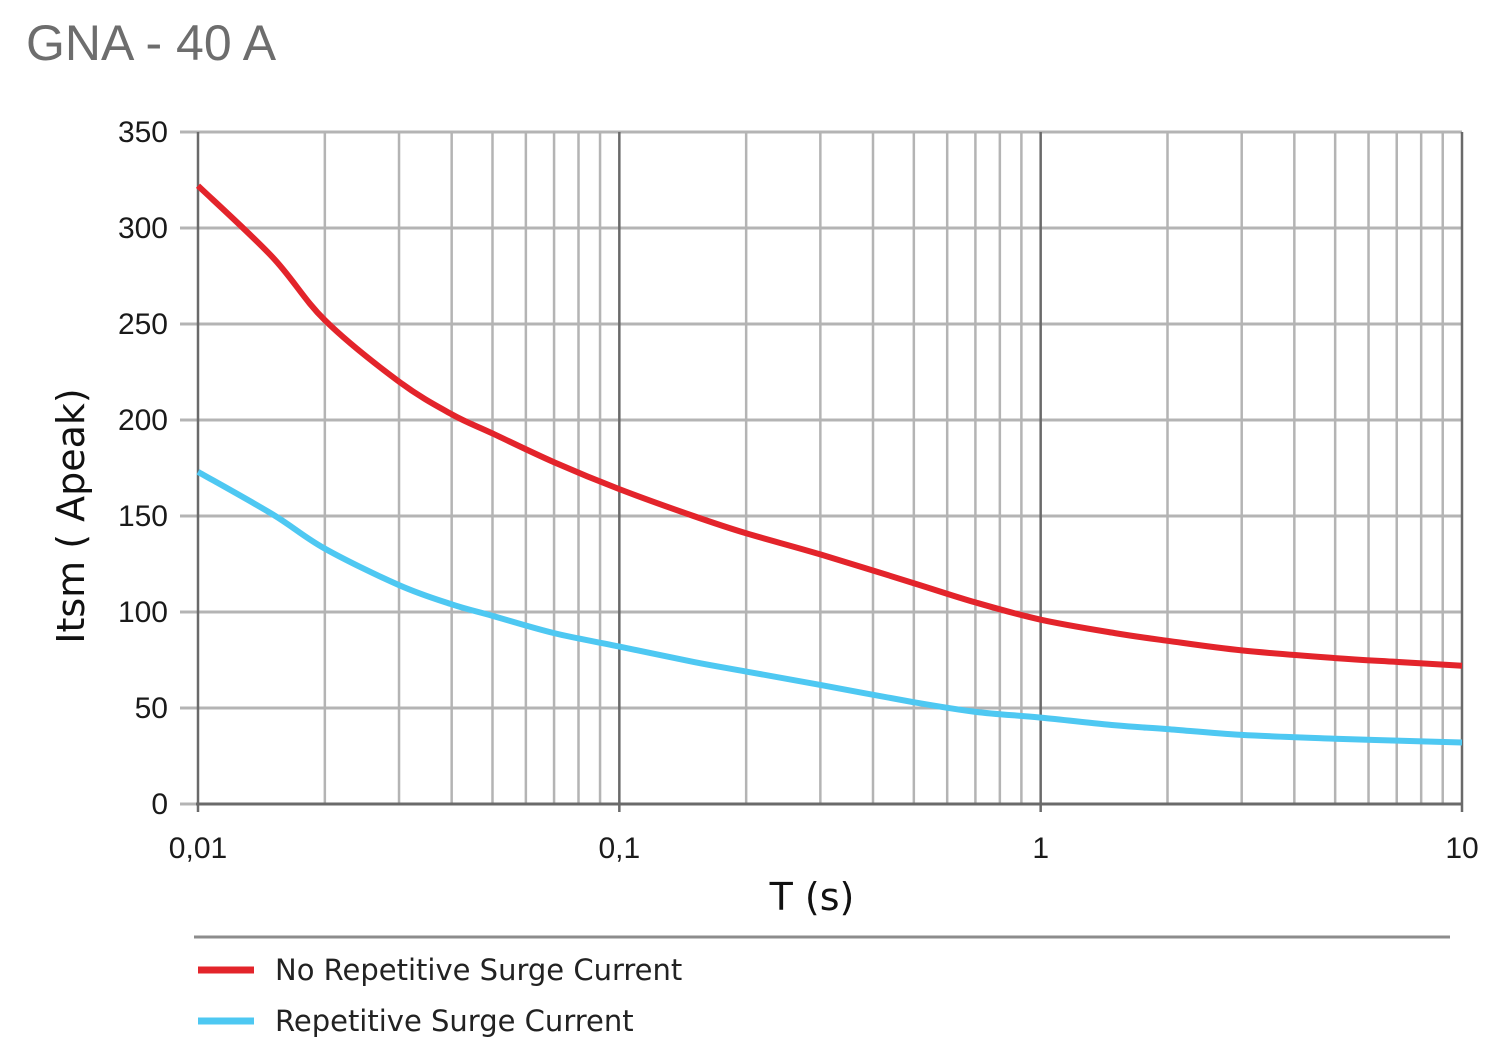  Describe the element at coordinates (151, 43) in the screenshot. I see `chart-title: GNA - 40 A` at that location.